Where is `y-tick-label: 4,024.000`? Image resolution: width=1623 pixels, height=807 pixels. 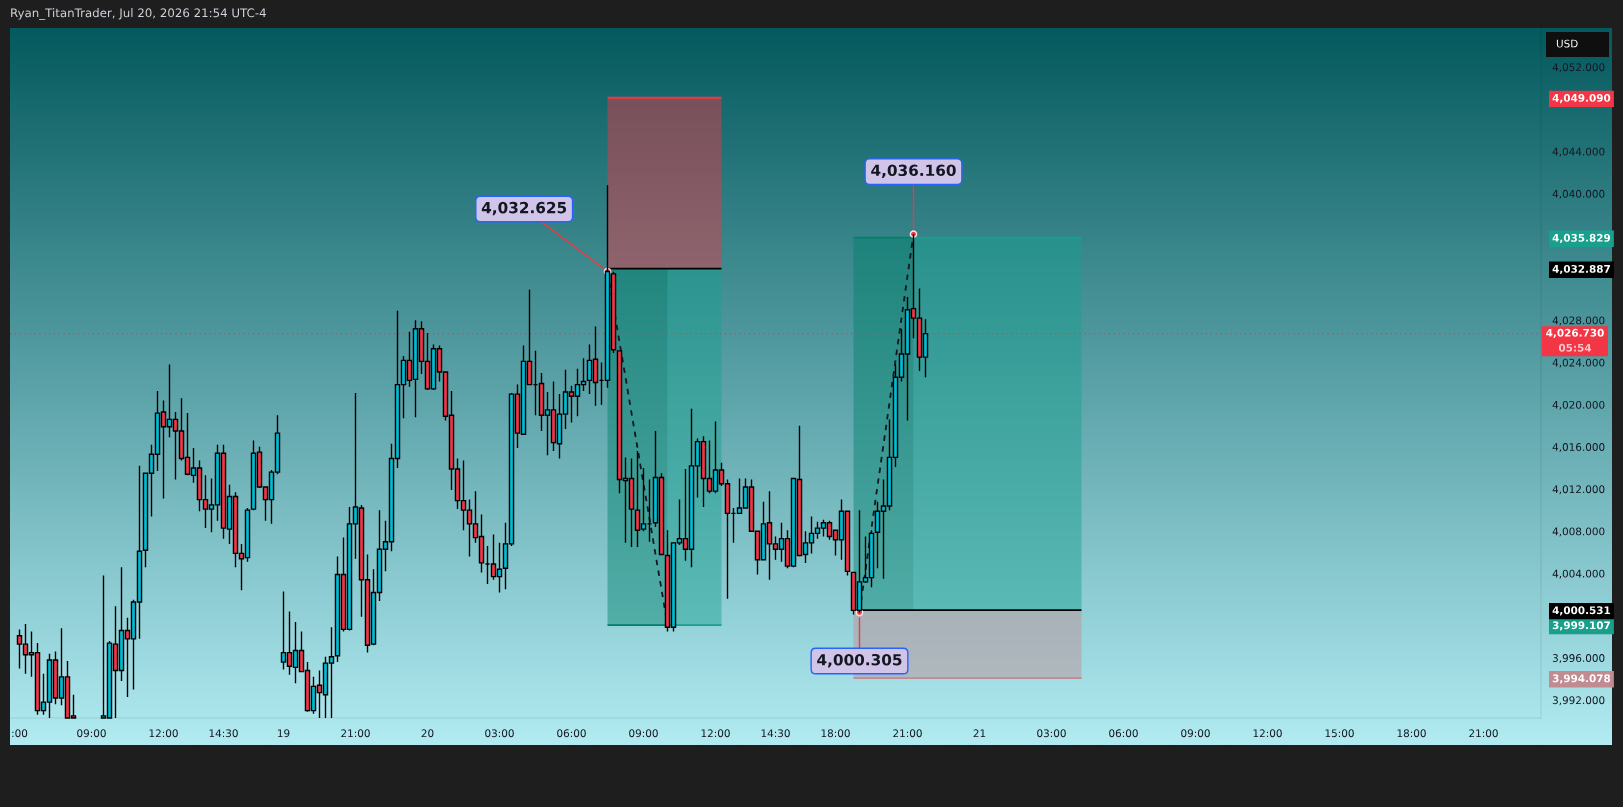
y-tick-label: 4,024.000 is located at coordinates (1578, 363).